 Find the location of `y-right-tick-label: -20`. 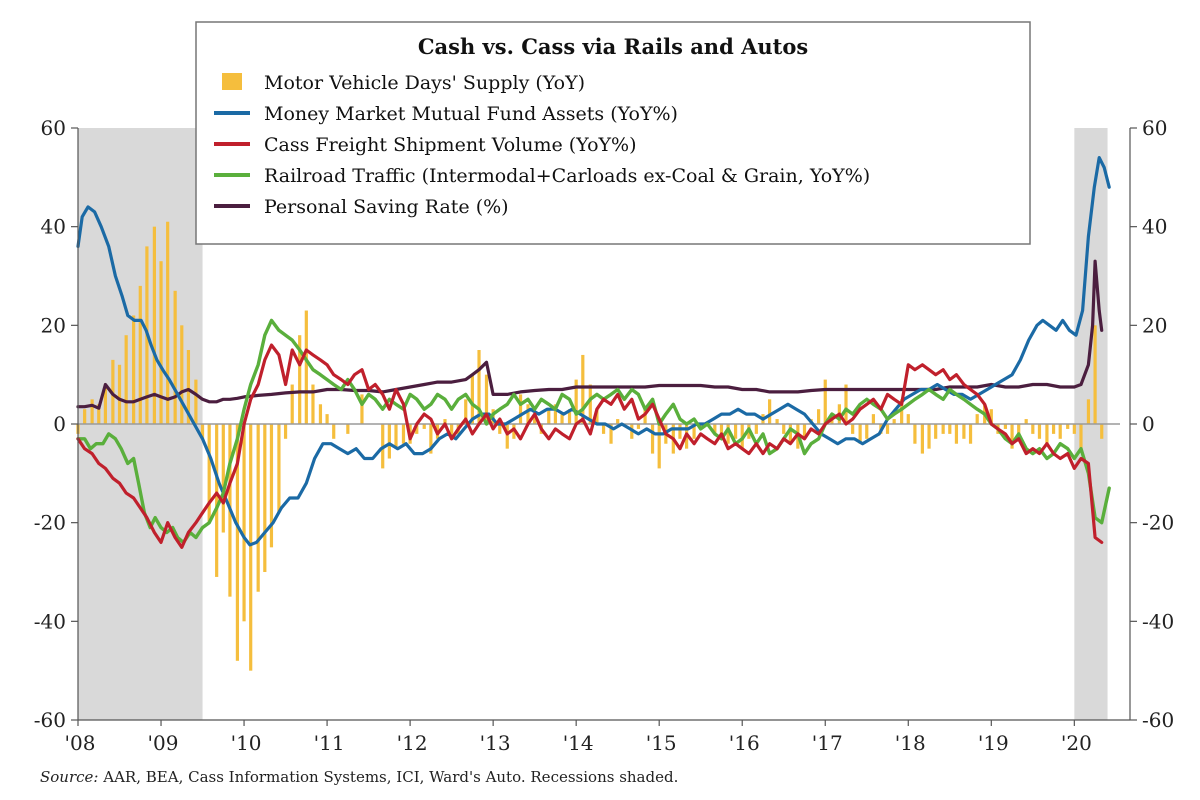

y-right-tick-label: -20 is located at coordinates (1158, 523).